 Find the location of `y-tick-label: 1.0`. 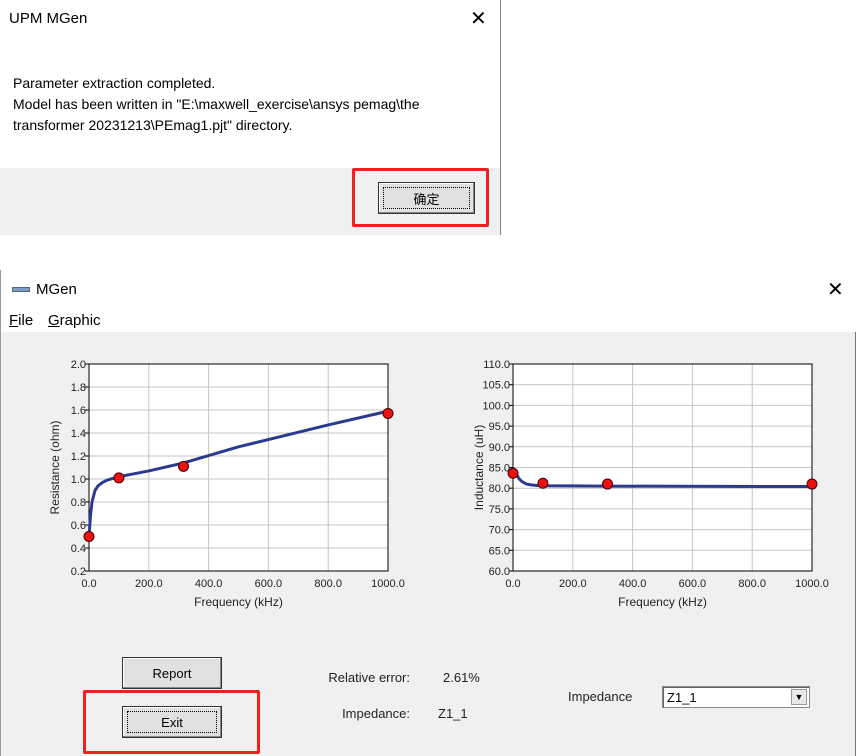

y-tick-label: 1.0 is located at coordinates (78, 480).